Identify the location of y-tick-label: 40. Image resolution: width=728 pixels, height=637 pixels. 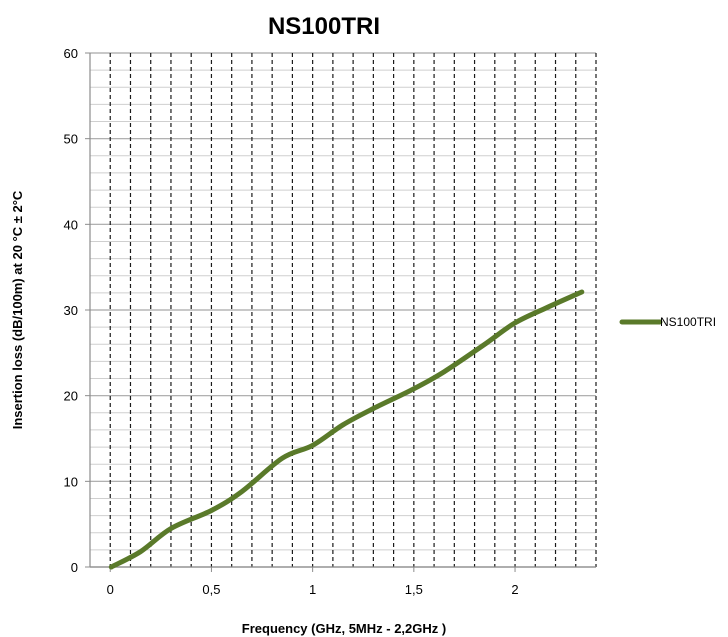
(71, 224).